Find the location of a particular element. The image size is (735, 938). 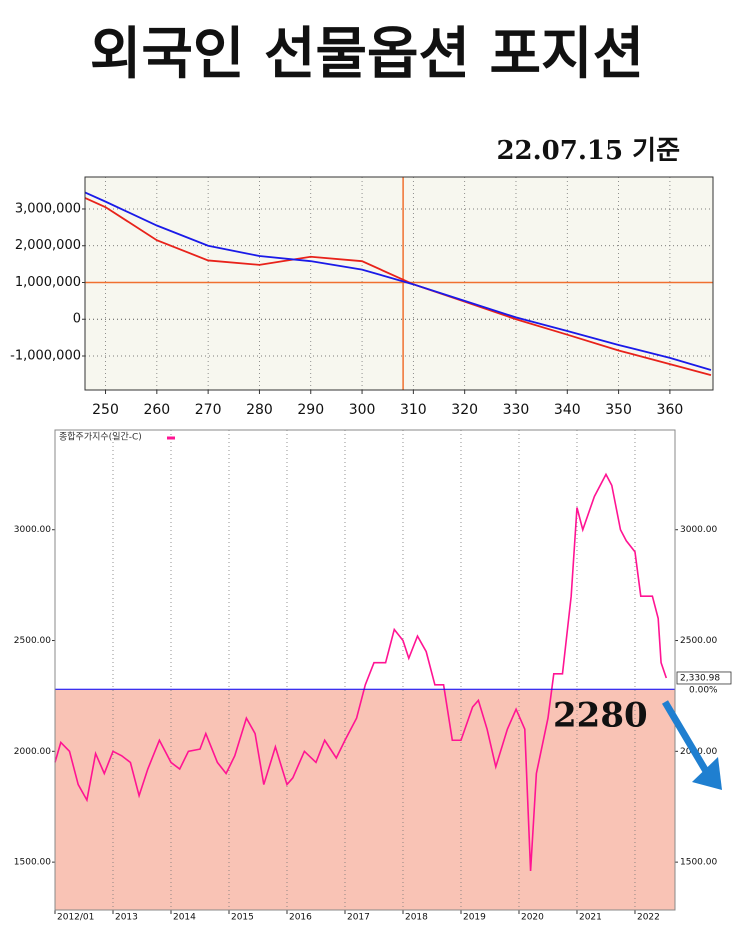

x-tick-label: 280 is located at coordinates (259, 410).